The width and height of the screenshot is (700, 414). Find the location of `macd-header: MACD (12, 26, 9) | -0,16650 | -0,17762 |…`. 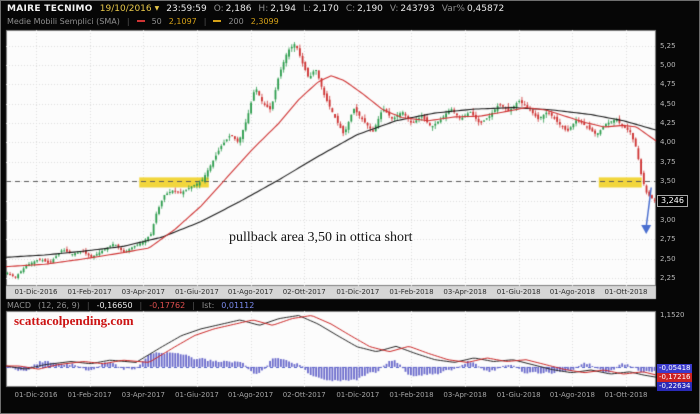

macd-header: MACD (12, 26, 9) | -0,16650 | -0,17762 |… is located at coordinates (130, 305).